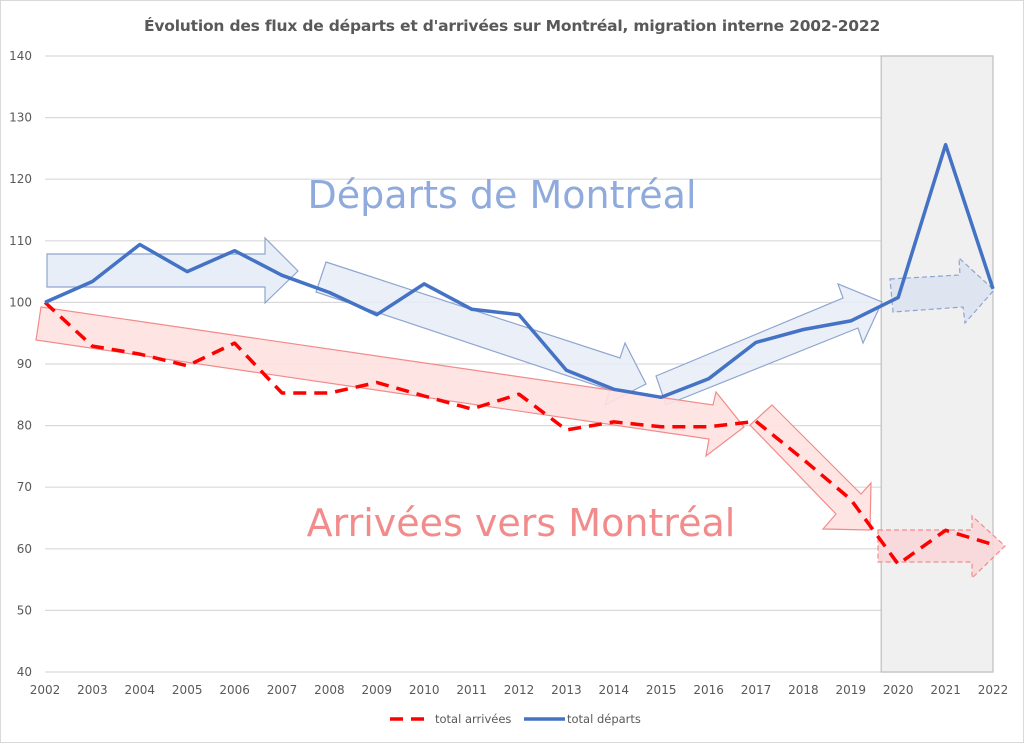 The image size is (1024, 743). Describe the element at coordinates (851, 690) in the screenshot. I see `x-tick-label: 2019` at that location.